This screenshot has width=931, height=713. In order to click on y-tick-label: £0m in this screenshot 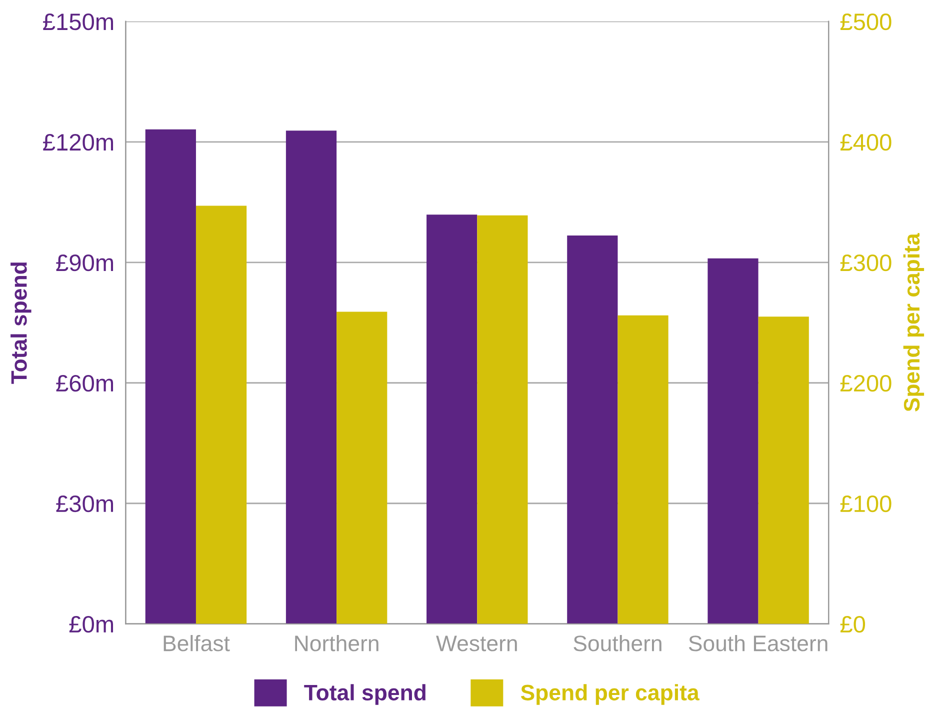, I will do `click(91, 624)`.